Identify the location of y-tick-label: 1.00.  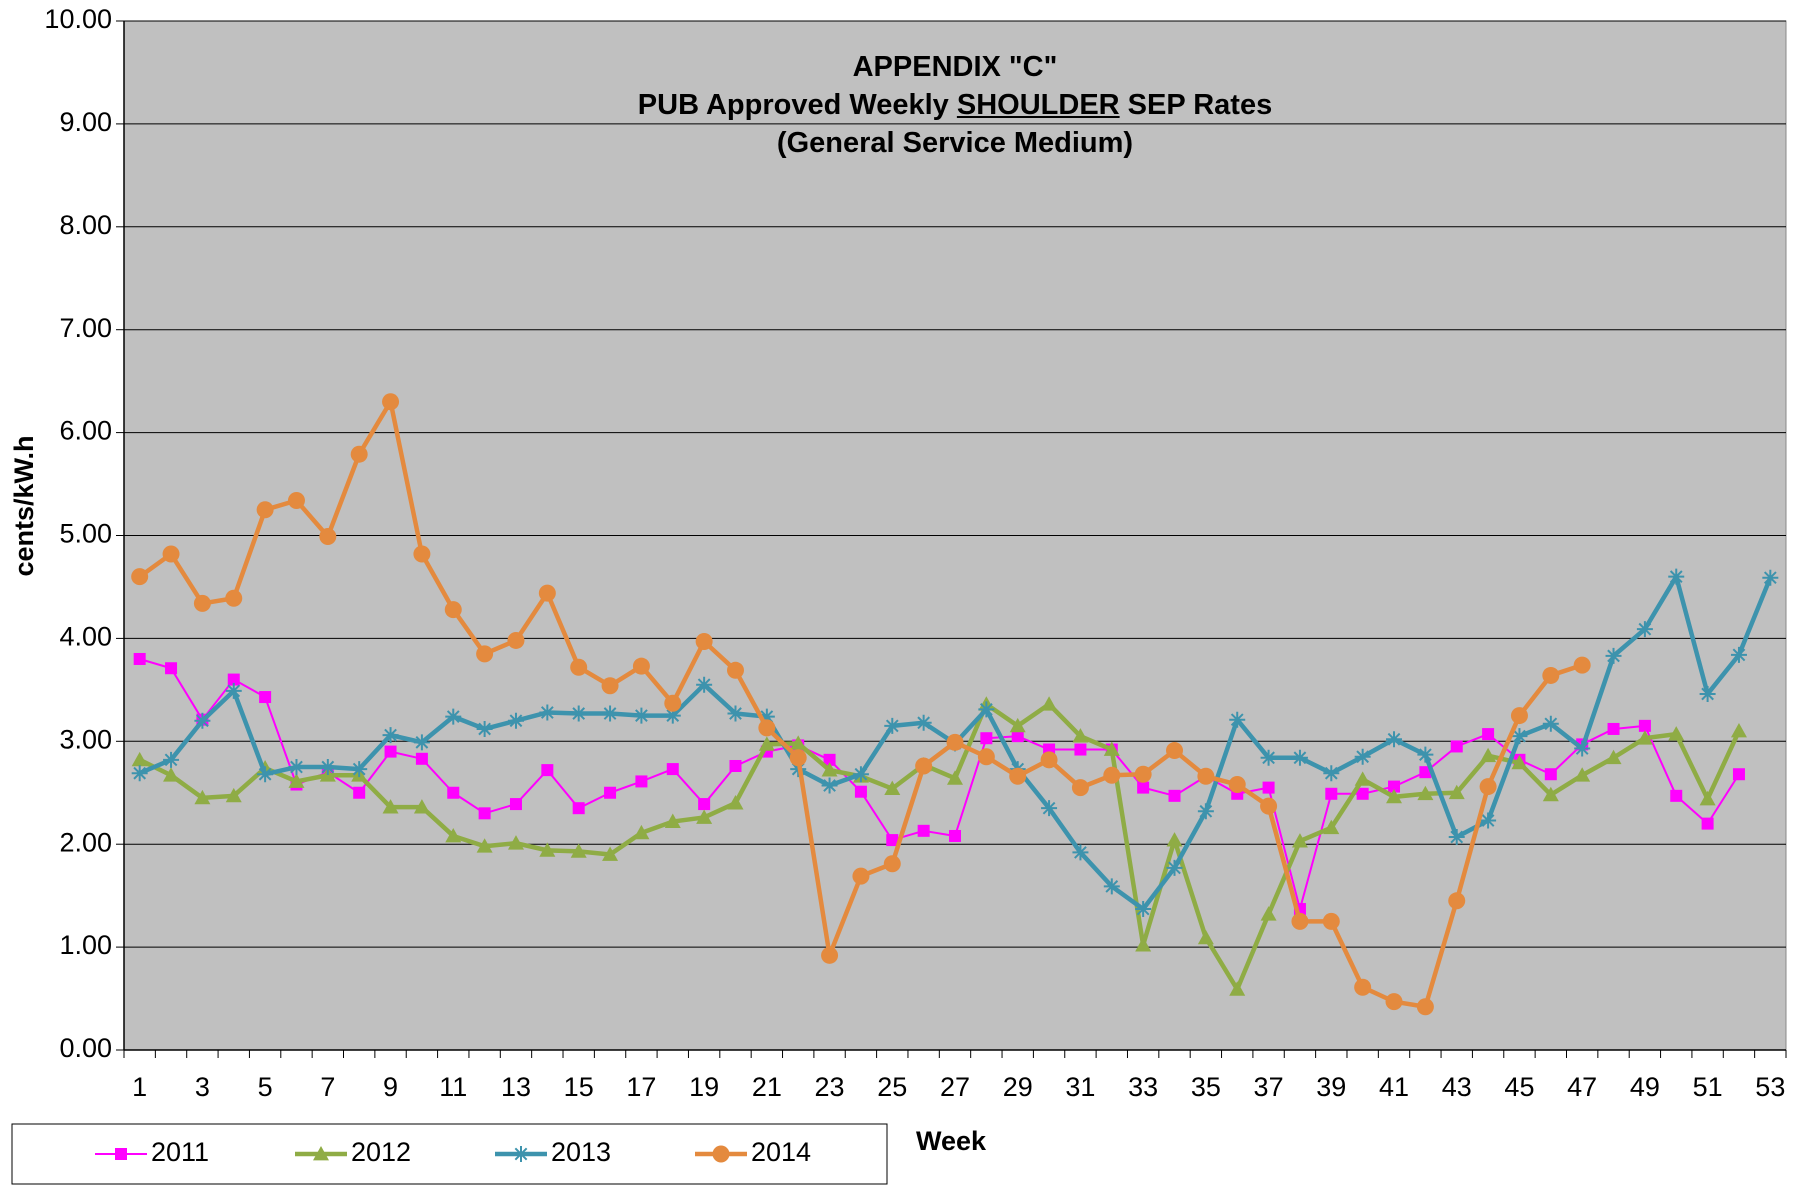
(85, 945).